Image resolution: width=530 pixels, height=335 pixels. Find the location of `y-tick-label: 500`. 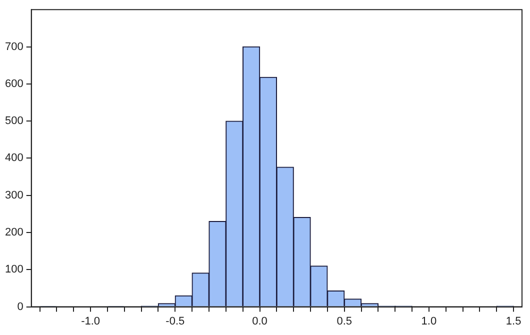

y-tick-label: 500 is located at coordinates (14, 121).